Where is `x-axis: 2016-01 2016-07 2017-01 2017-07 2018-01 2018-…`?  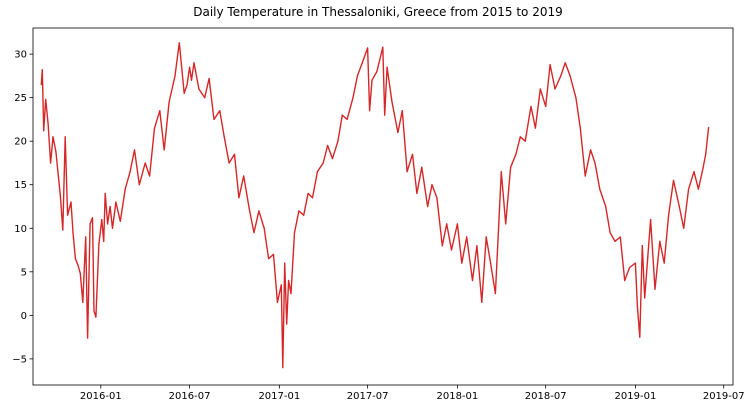 x-axis: 2016-01 2016-07 2017-01 2017-07 2018-01 2018-… is located at coordinates (412, 393).